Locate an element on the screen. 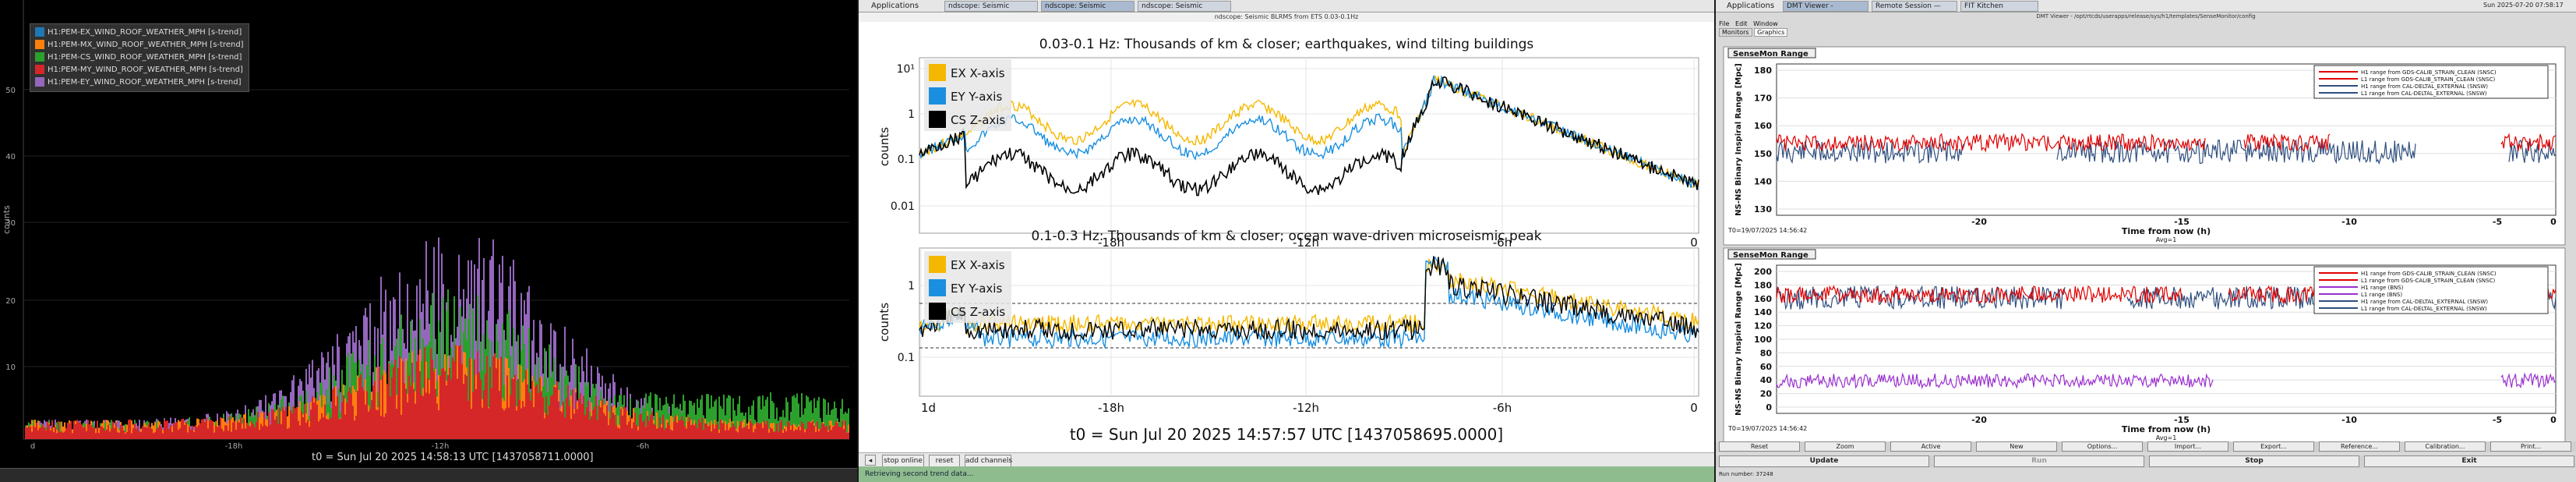 The image size is (2576, 482). sensemon-ytick: 140 is located at coordinates (1763, 181).